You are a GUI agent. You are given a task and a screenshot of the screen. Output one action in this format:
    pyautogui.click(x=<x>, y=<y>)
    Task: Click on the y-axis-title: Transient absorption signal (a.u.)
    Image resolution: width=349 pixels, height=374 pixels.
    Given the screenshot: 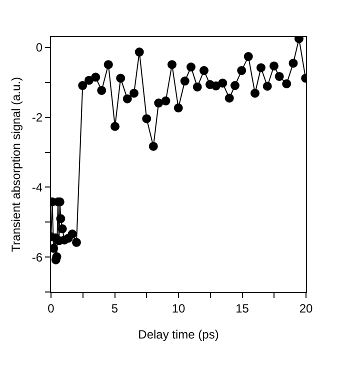 What is the action you would take?
    pyautogui.click(x=16, y=164)
    